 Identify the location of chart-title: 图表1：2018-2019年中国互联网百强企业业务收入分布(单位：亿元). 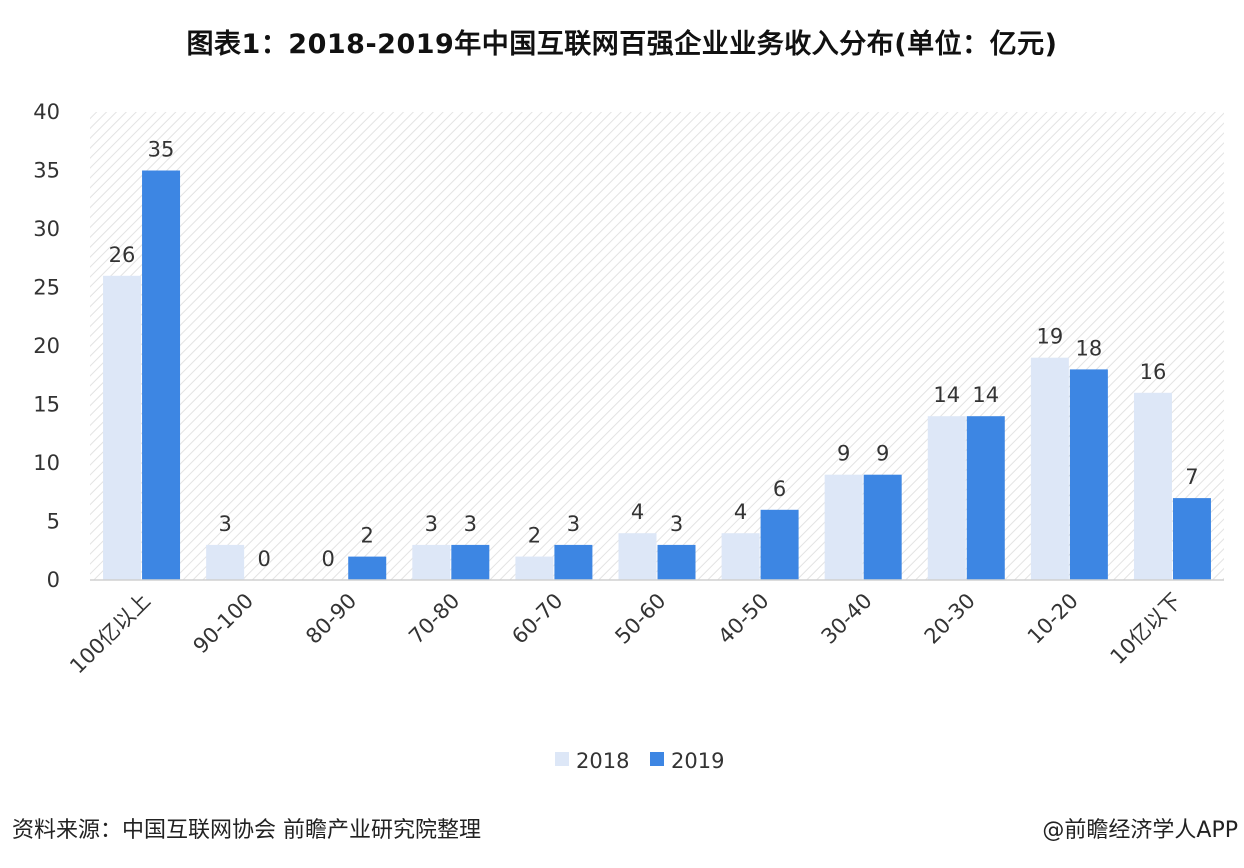
(622, 44).